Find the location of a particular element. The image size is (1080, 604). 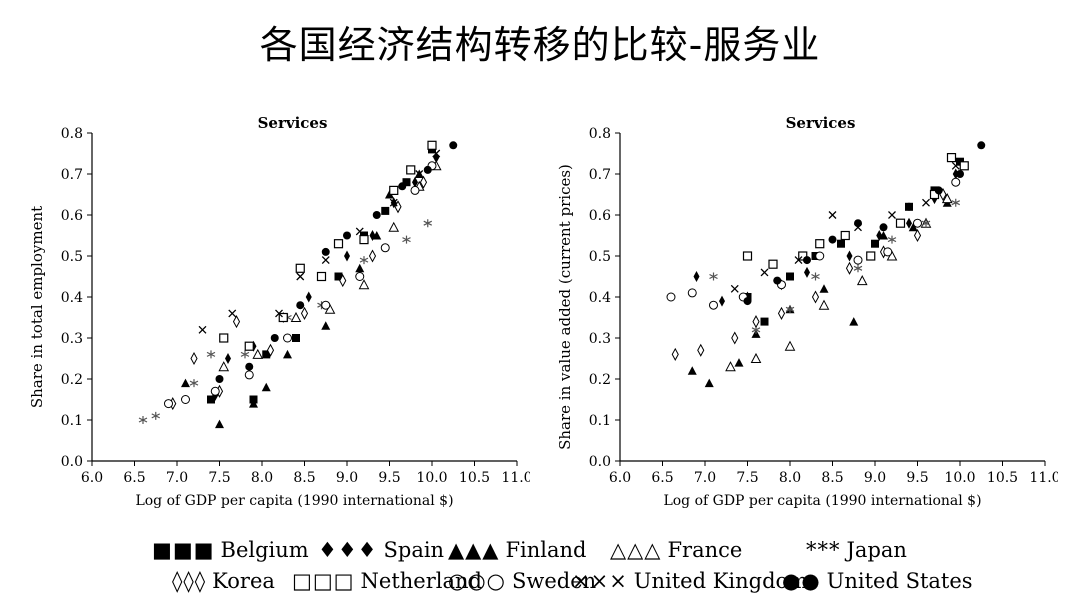

right-series-belgium is located at coordinates (853, 241).